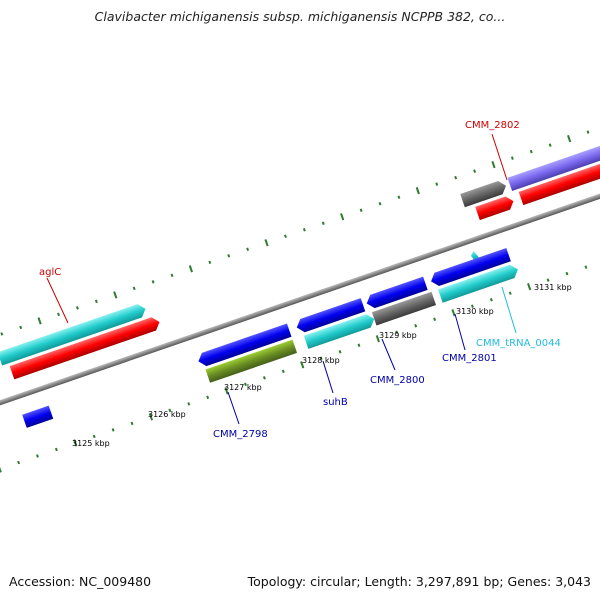 This screenshot has height=600, width=600. What do you see at coordinates (57, 300) in the screenshot?
I see `aglC-leader-line` at bounding box center [57, 300].